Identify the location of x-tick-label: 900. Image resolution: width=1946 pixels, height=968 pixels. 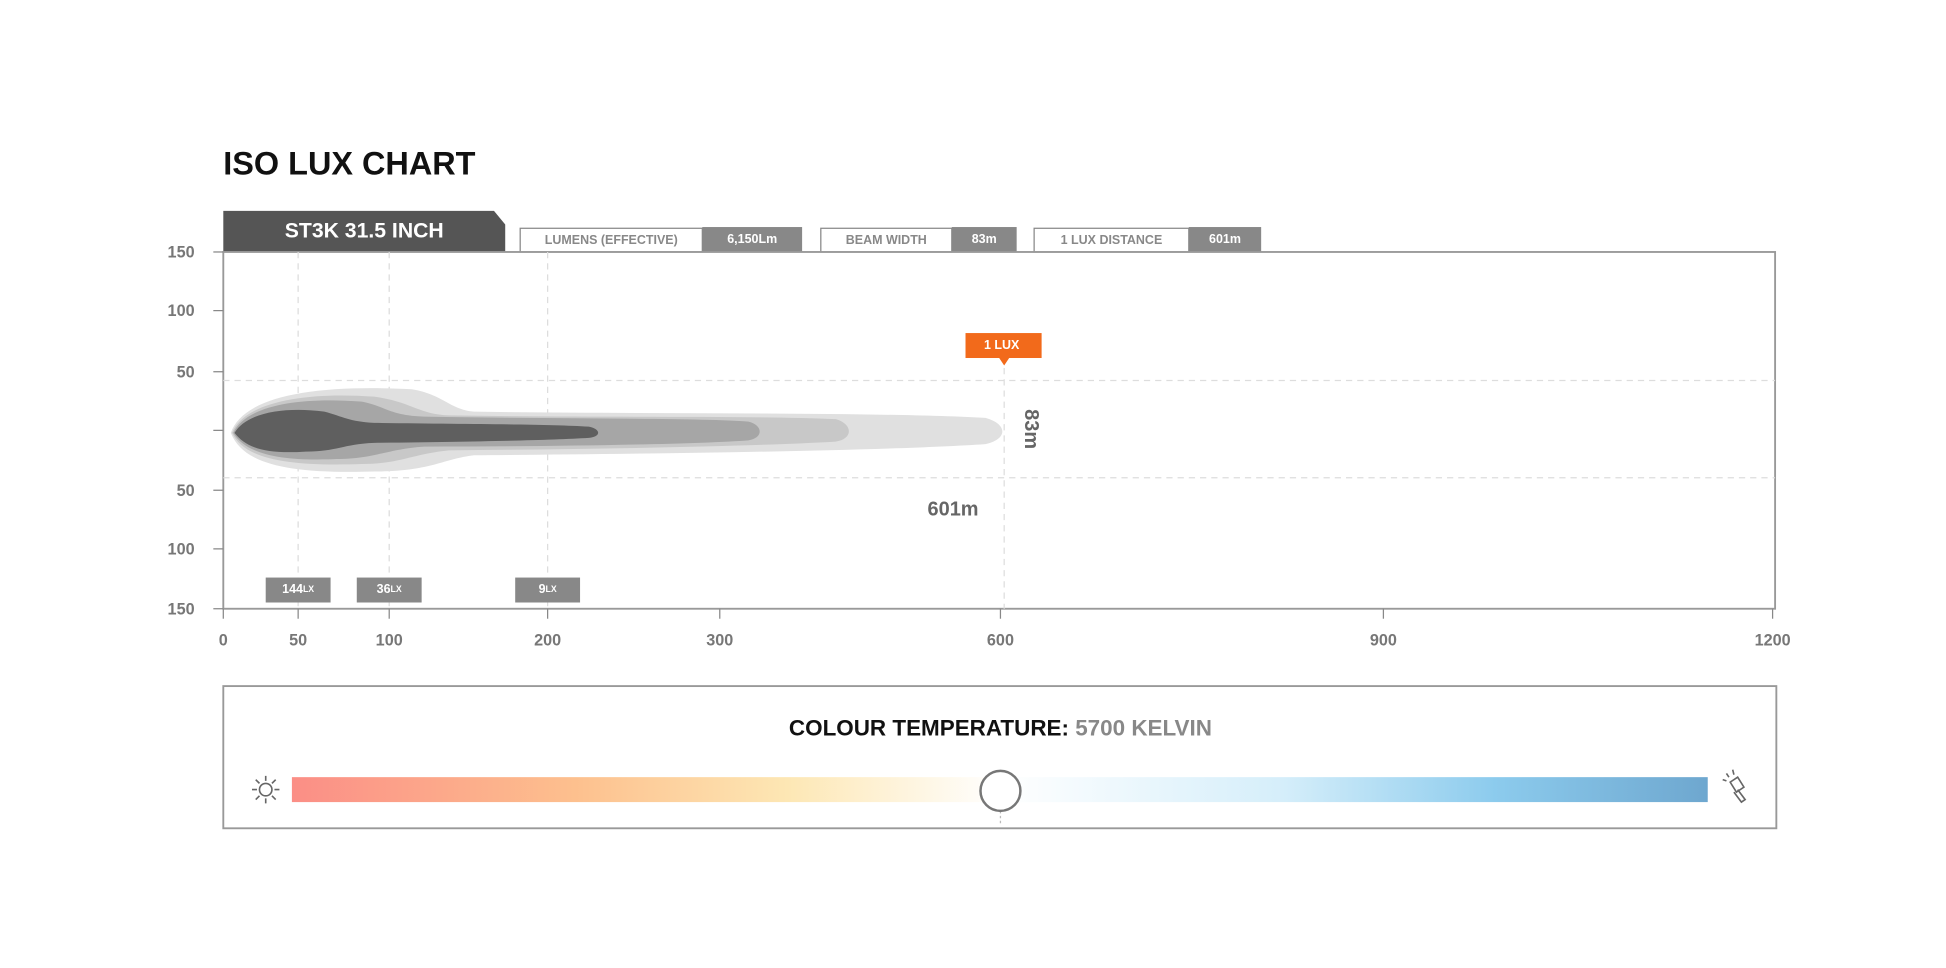
(1383, 640).